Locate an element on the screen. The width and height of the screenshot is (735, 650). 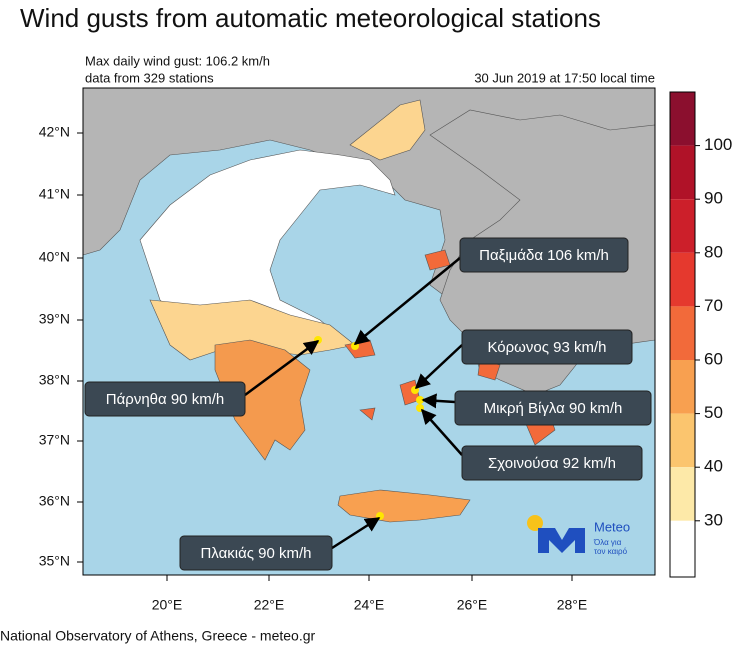
lon-label: 22°E is located at coordinates (269, 605).